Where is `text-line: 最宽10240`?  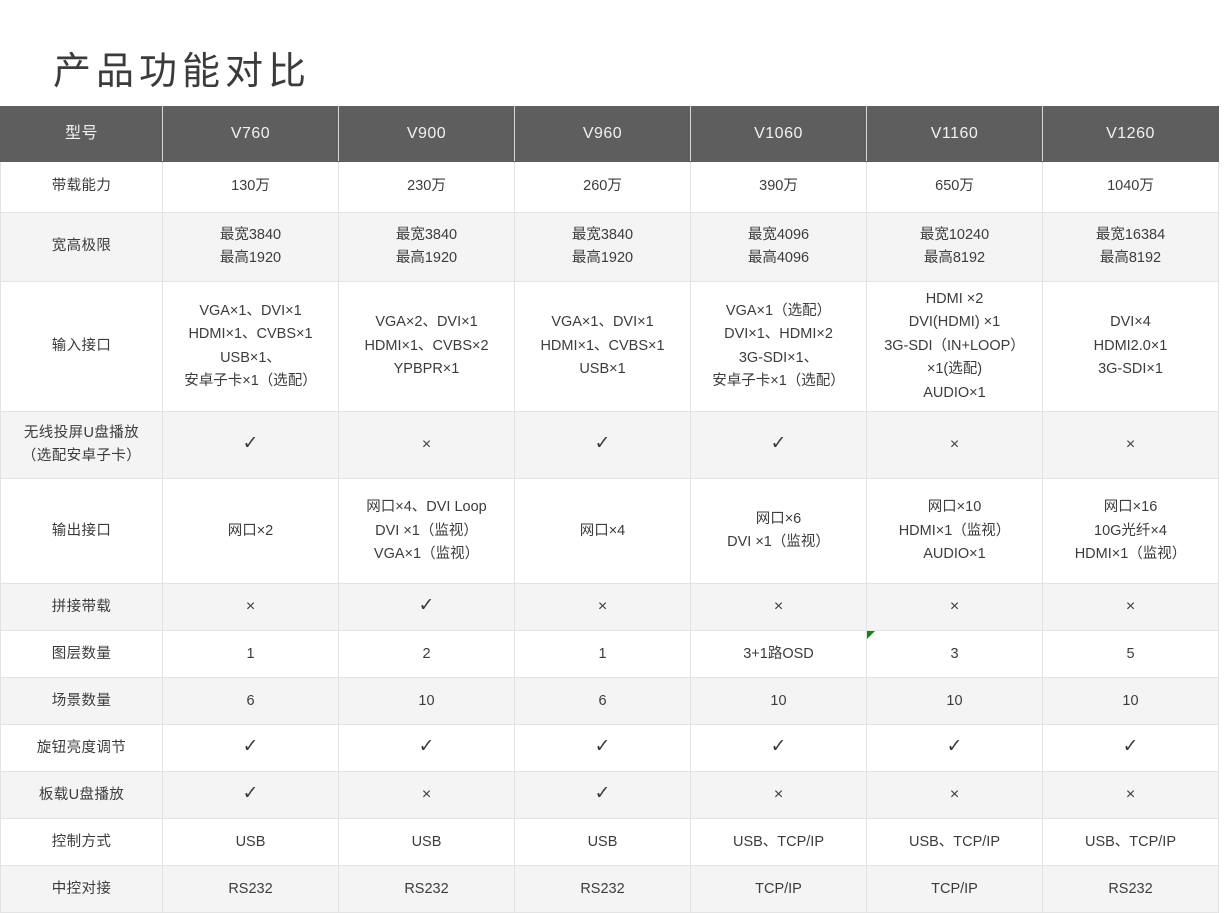
text-line: 最宽10240 is located at coordinates (954, 234).